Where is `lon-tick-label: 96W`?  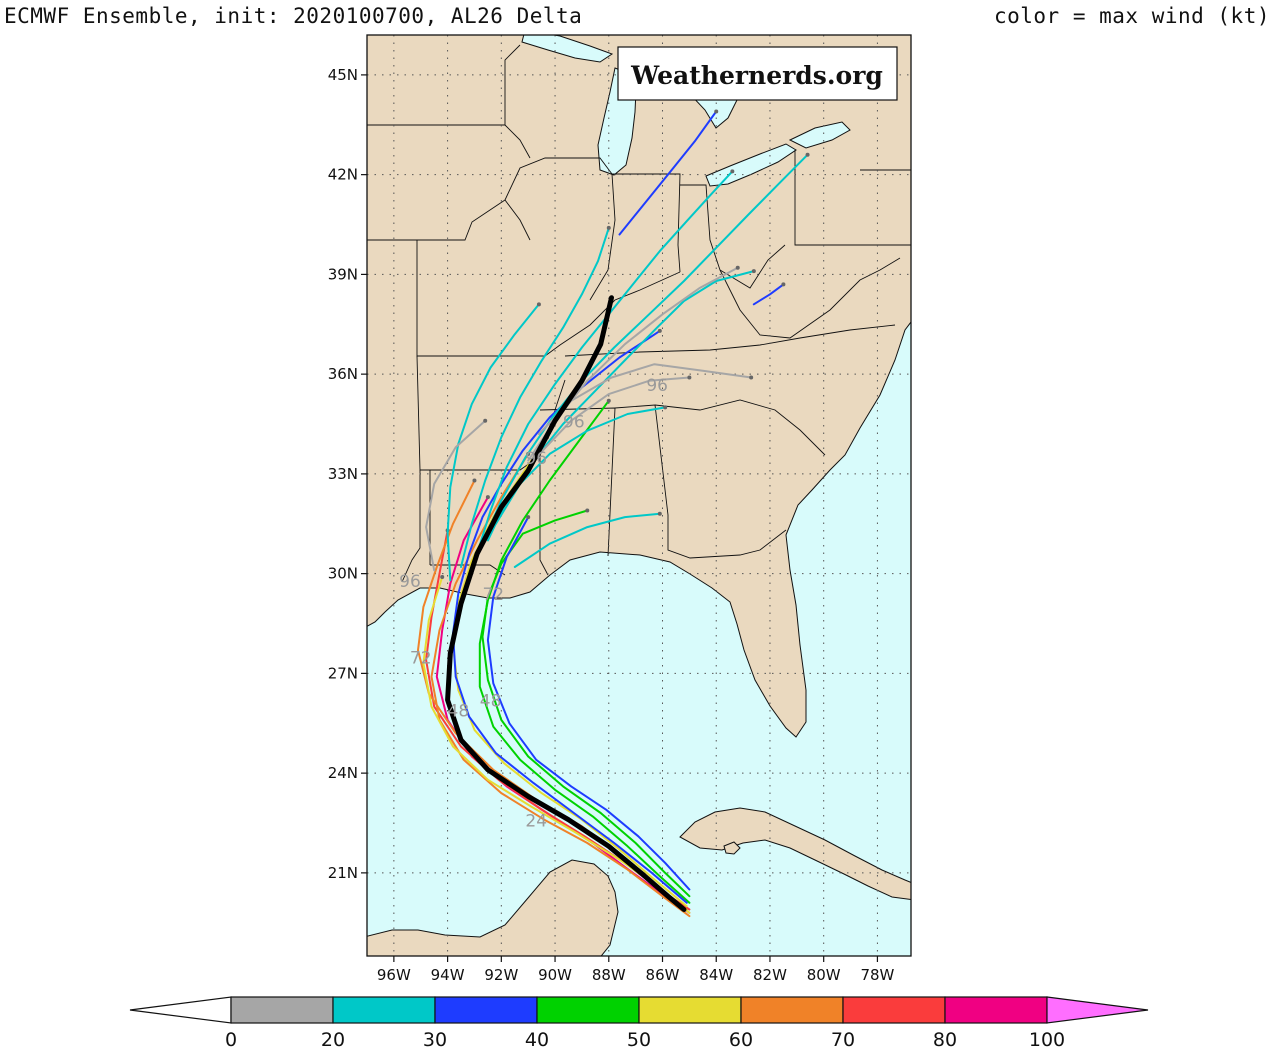
lon-tick-label: 96W is located at coordinates (394, 975).